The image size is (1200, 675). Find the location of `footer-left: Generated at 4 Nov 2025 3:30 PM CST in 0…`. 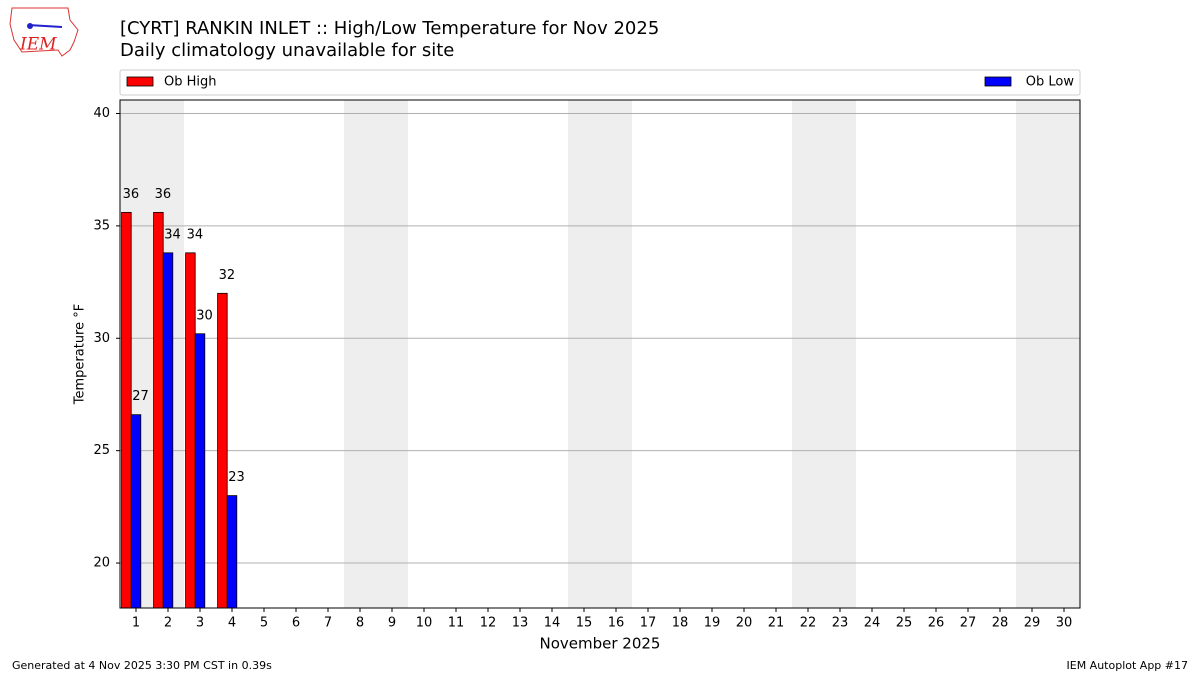

footer-left: Generated at 4 Nov 2025 3:30 PM CST in 0… is located at coordinates (142, 665).